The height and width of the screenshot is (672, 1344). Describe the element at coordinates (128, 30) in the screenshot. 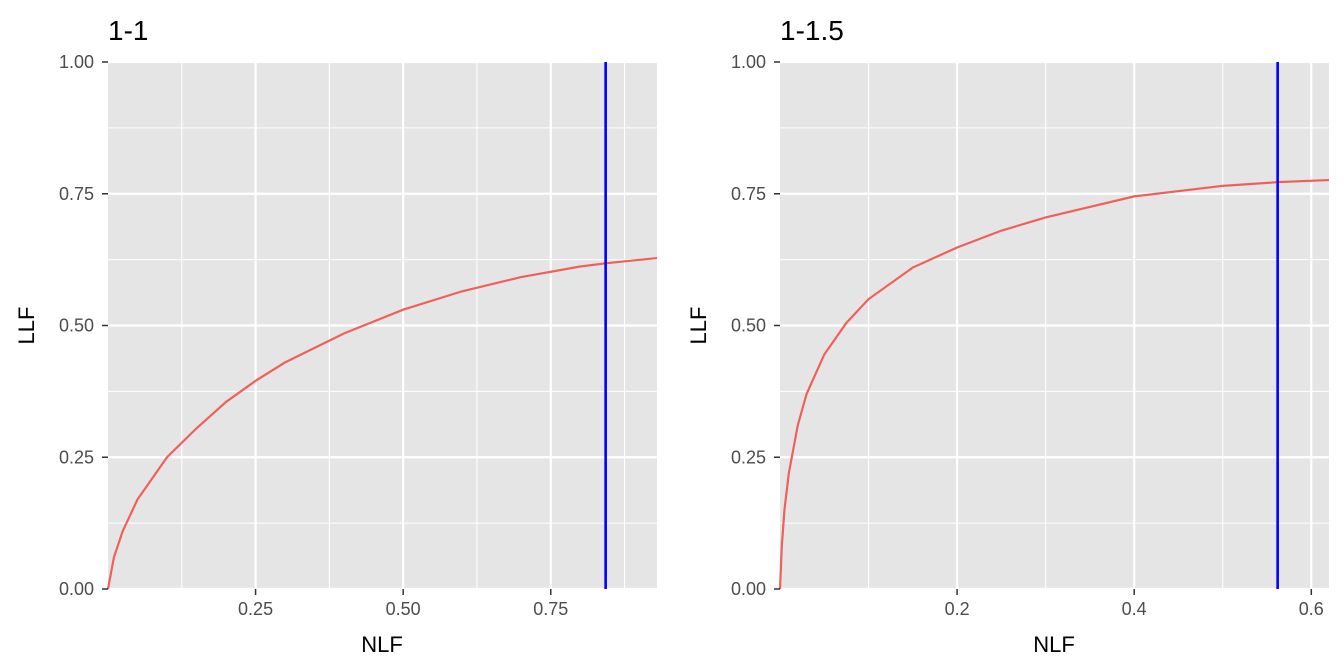

I see `chart-title: 1-1` at that location.